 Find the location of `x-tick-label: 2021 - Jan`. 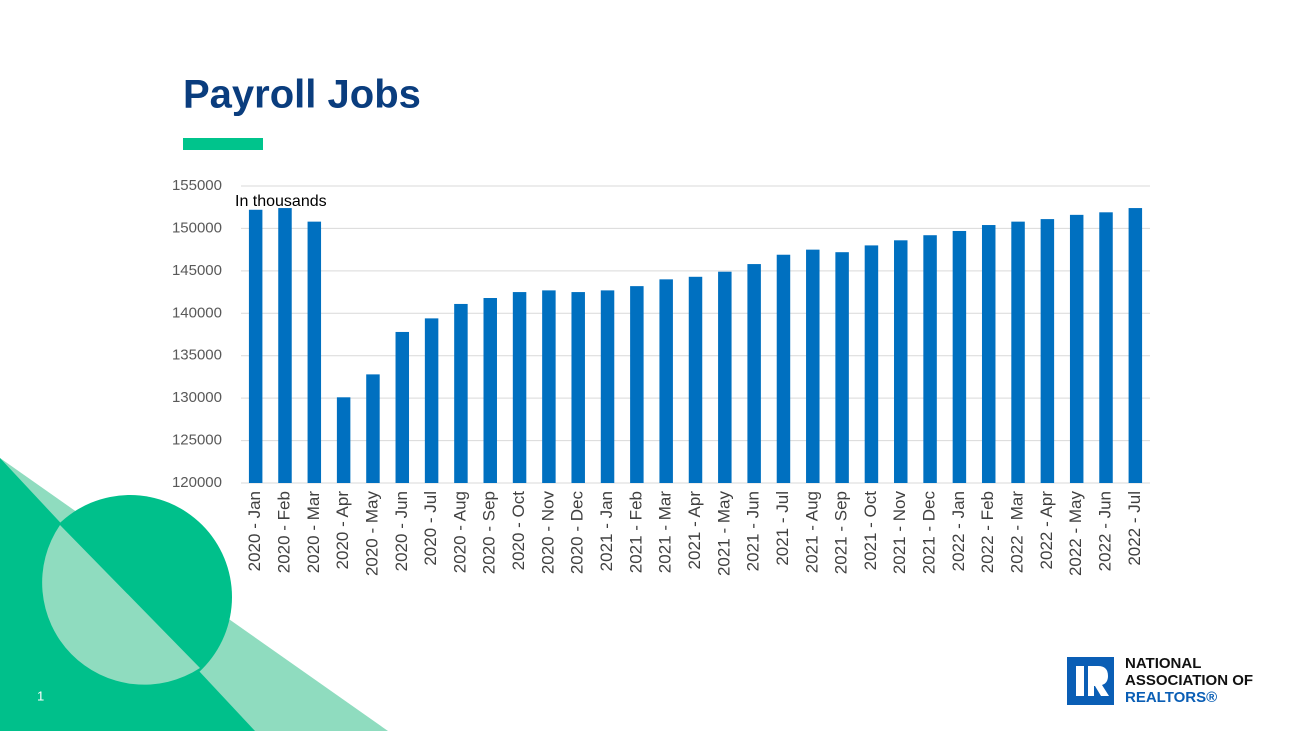

x-tick-label: 2021 - Jan is located at coordinates (606, 531).